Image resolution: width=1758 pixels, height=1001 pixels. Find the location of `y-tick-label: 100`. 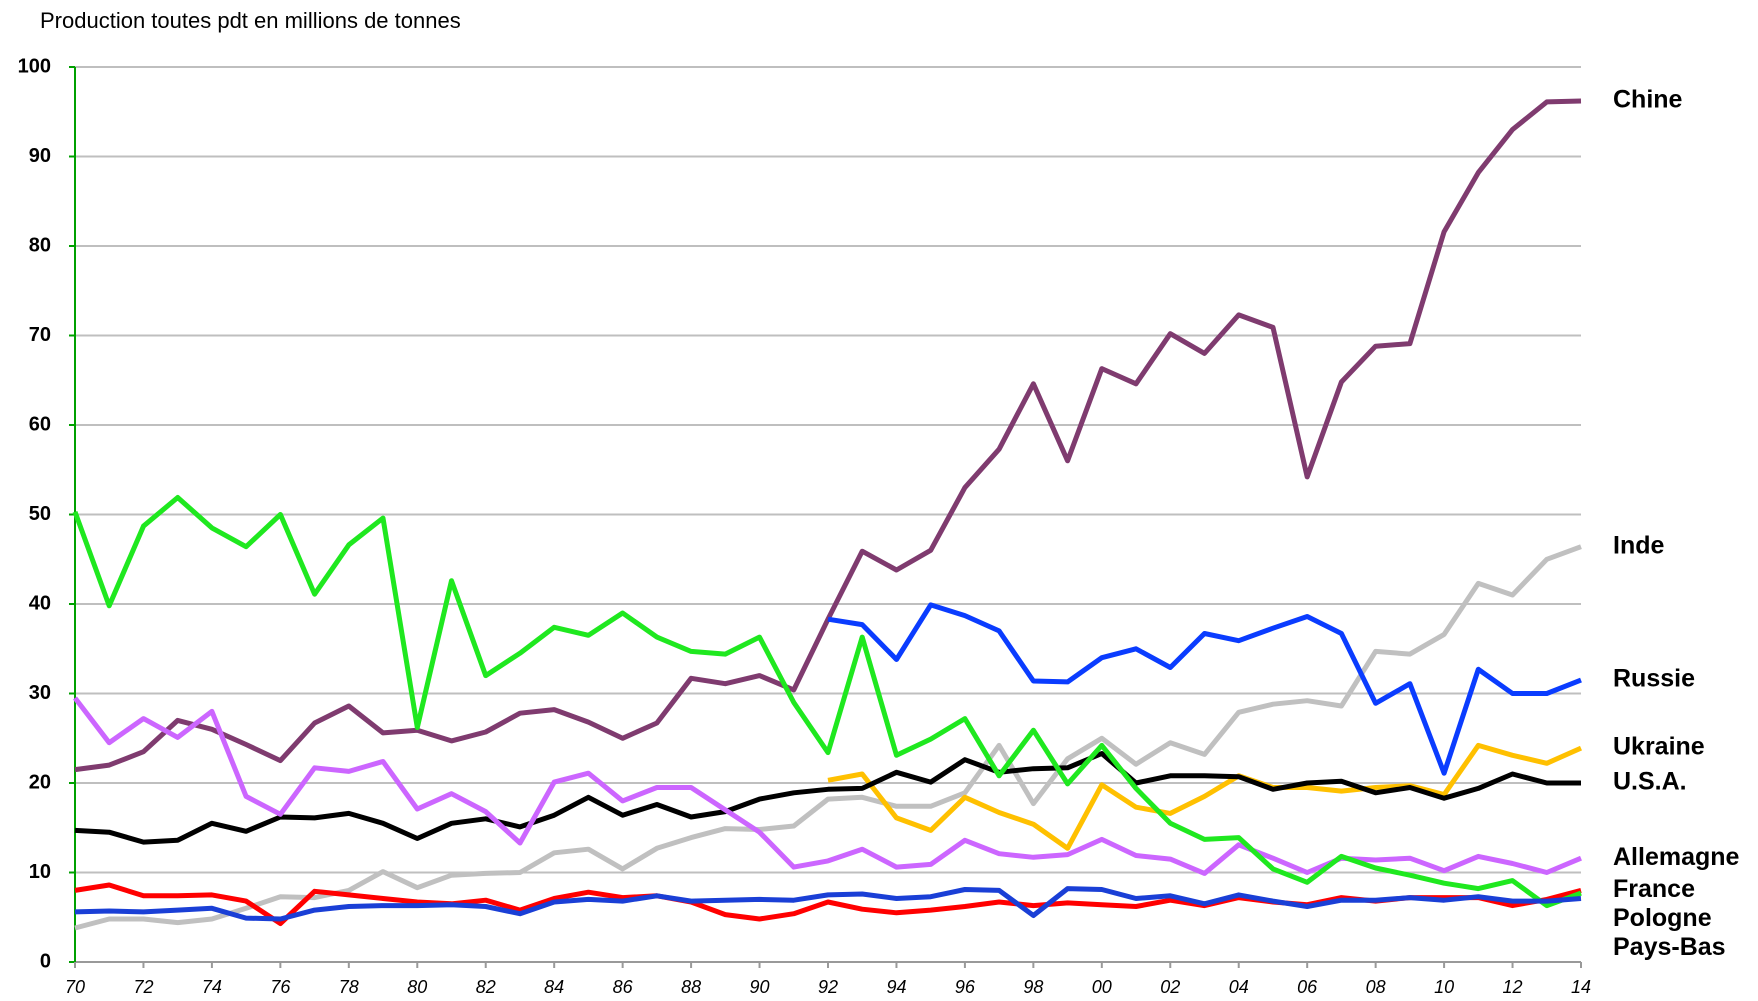

y-tick-label: 100 is located at coordinates (34, 66).